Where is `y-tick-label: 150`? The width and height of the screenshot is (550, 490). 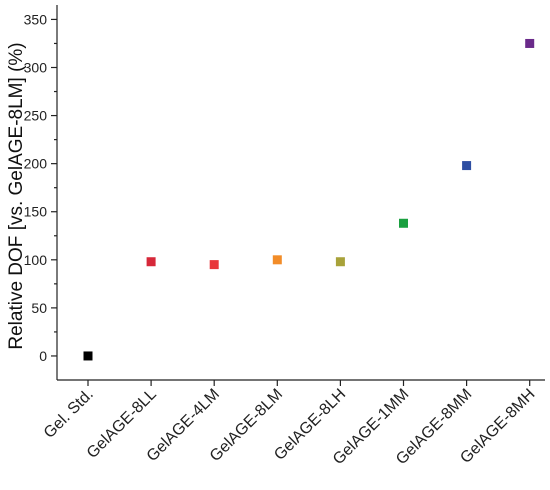 y-tick-label: 150 is located at coordinates (36, 212).